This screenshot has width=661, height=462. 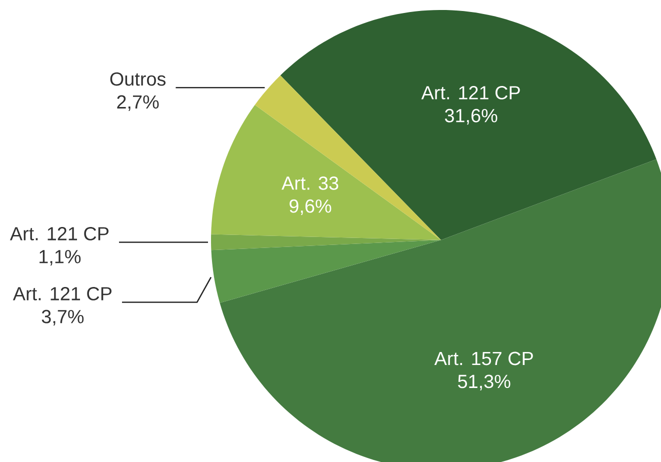 I want to click on data-label: 51,3%, so click(x=484, y=382).